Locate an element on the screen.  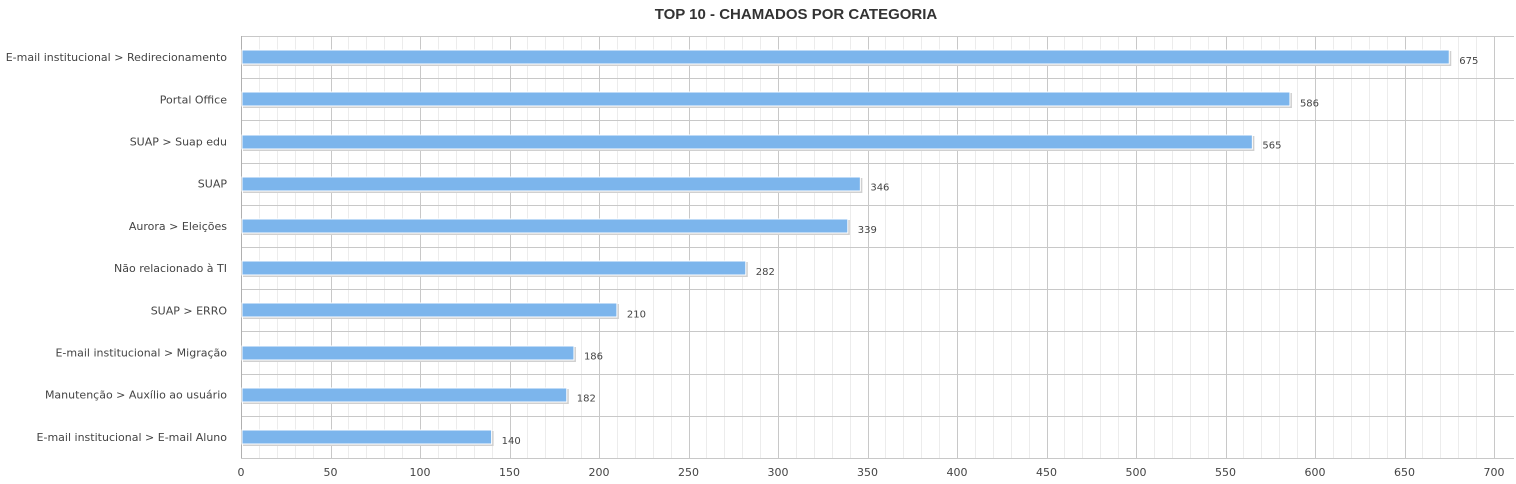
data-label: 565 is located at coordinates (1271, 146).